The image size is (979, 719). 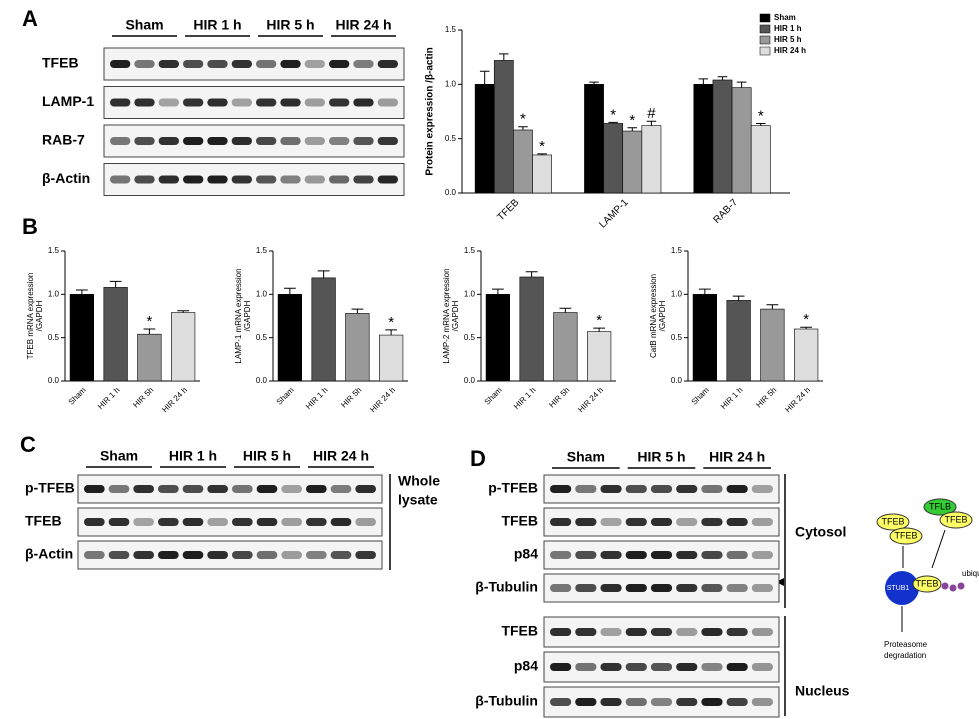 What do you see at coordinates (653, 316) in the screenshot?
I see `y-axis-label: CatB mRNA expression` at bounding box center [653, 316].